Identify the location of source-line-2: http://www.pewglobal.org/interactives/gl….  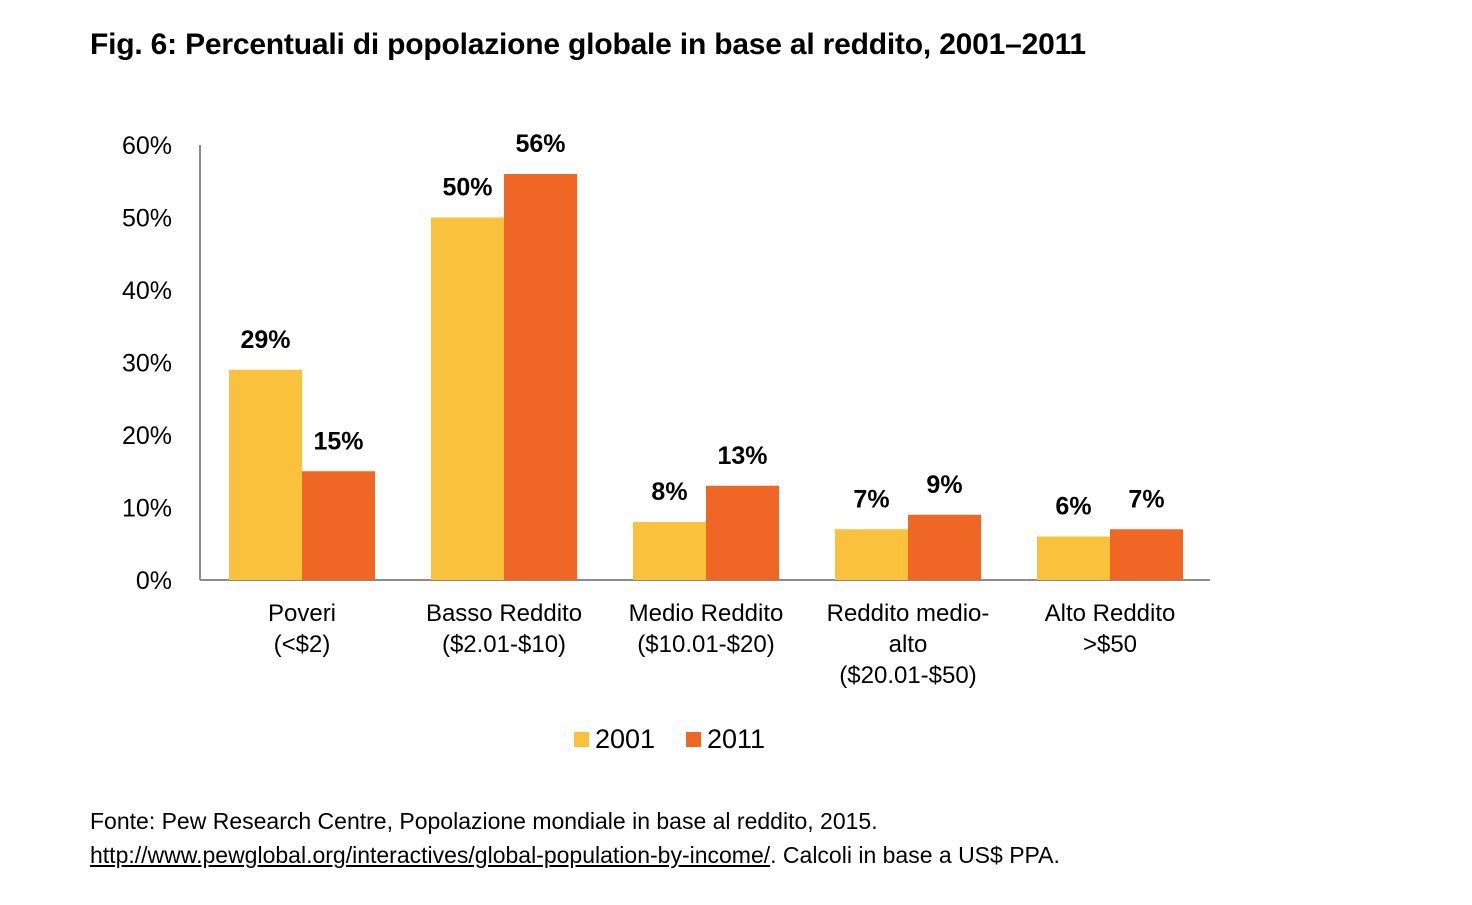
(575, 855).